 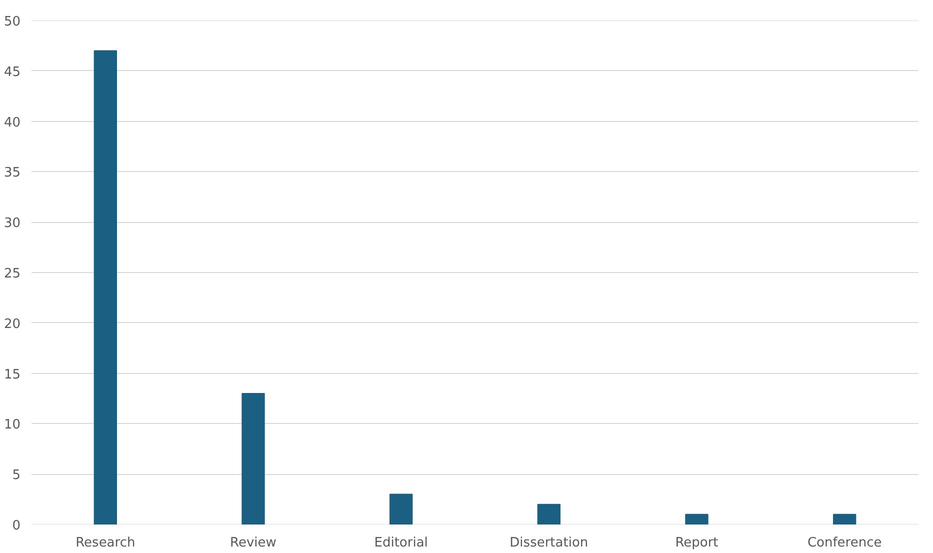 What do you see at coordinates (401, 543) in the screenshot?
I see `x-tick-label: Editorial` at bounding box center [401, 543].